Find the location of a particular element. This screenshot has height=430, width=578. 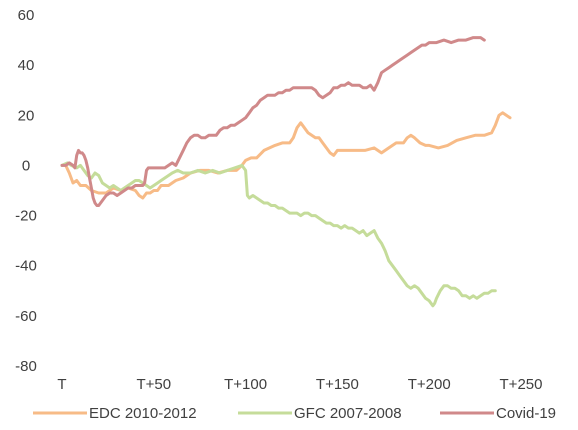

legend: EDC 2010-2012 GFC 2007-2008 Covid-19 is located at coordinates (294, 413).